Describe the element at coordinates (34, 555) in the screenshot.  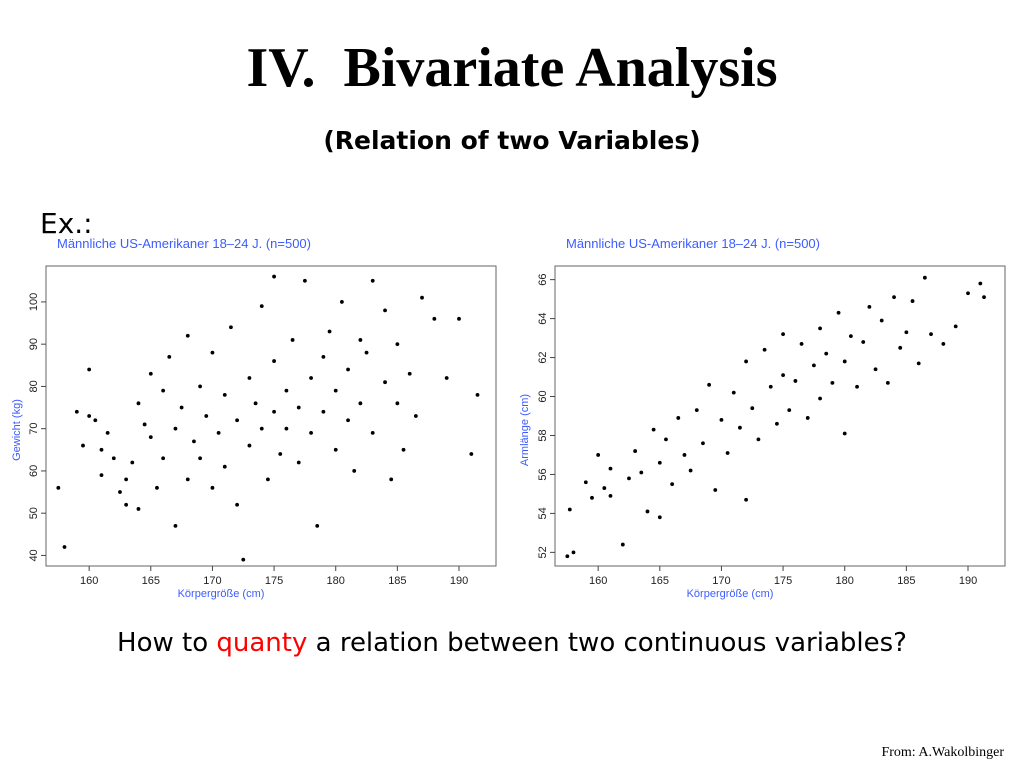
I see `y-tick-label: 40` at that location.